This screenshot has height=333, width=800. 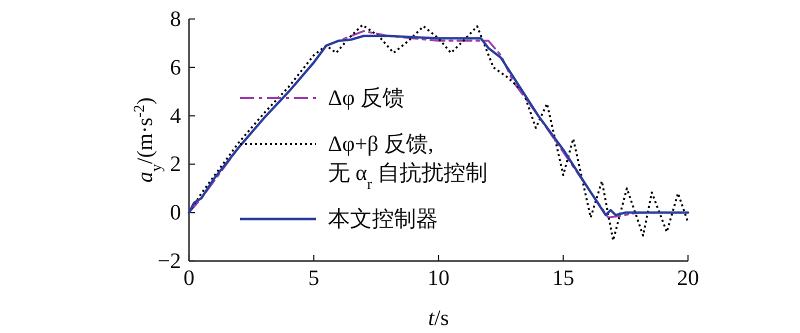 What do you see at coordinates (175, 67) in the screenshot?
I see `y-tick-label: 6` at bounding box center [175, 67].